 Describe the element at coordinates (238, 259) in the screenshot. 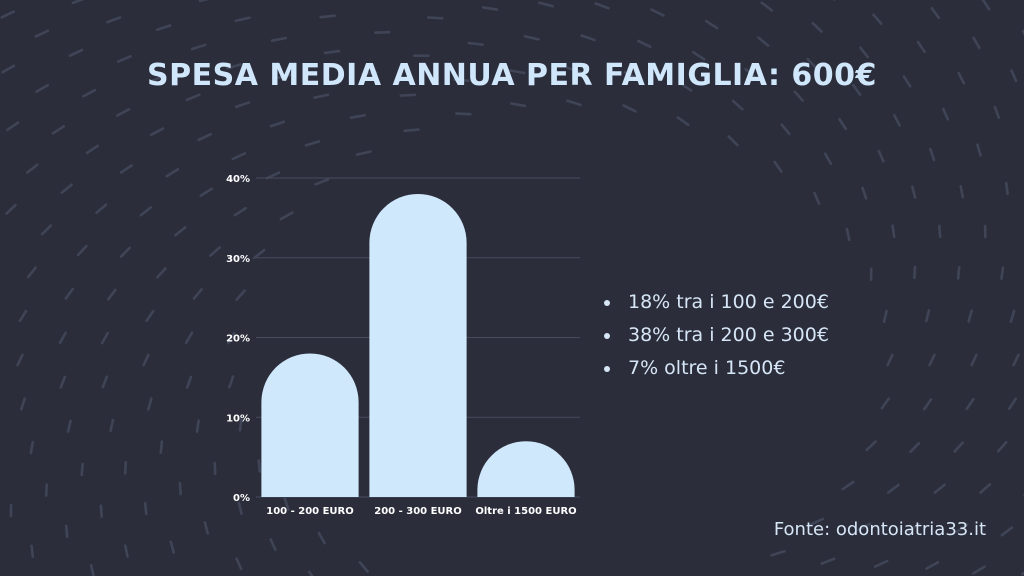

I see `y-tick-label: 30%` at that location.